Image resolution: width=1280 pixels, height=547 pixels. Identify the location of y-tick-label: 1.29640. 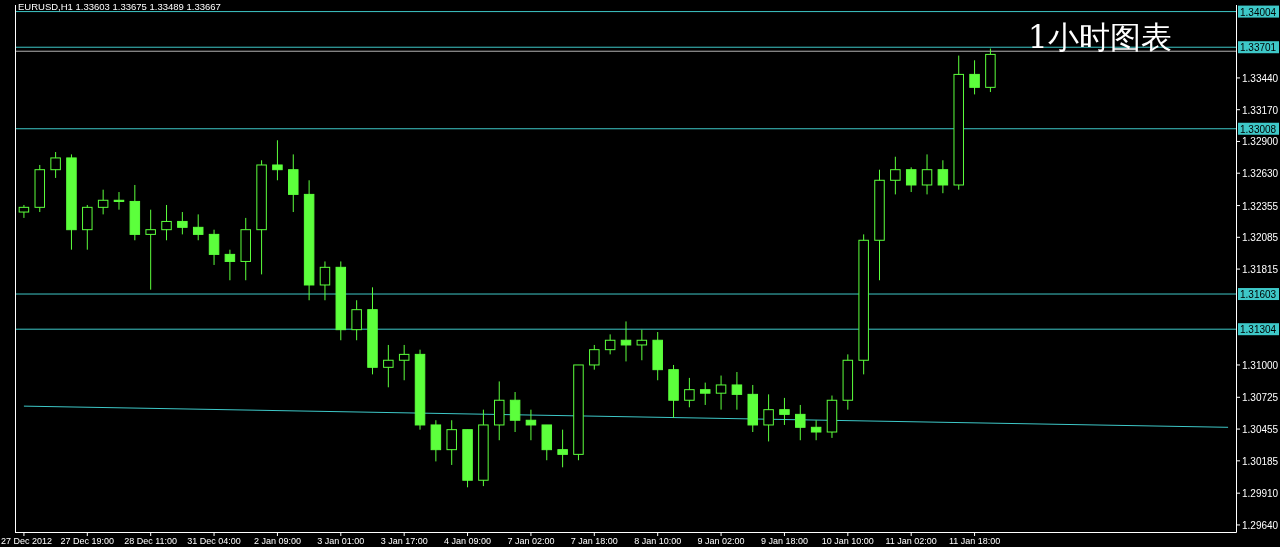
(1260, 525).